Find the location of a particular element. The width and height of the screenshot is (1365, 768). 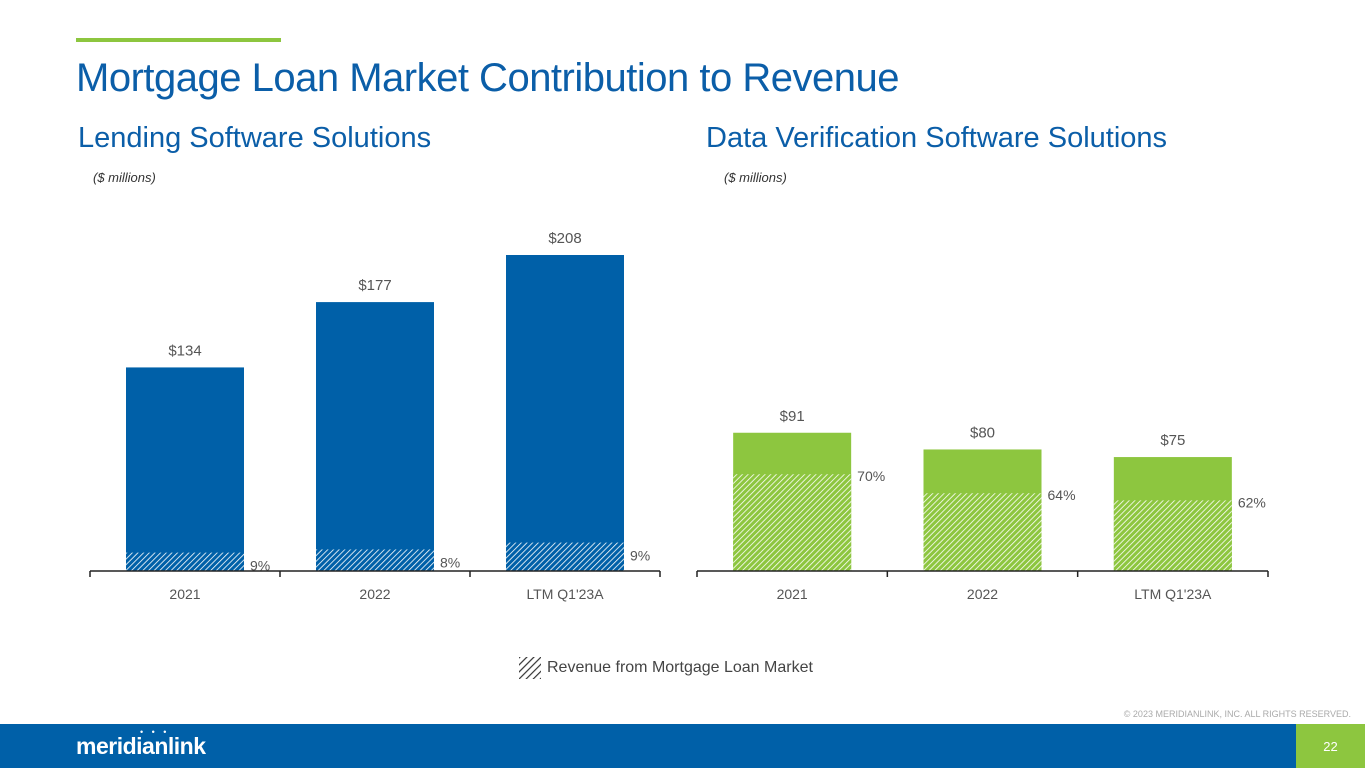

footer-bar is located at coordinates (682, 746).